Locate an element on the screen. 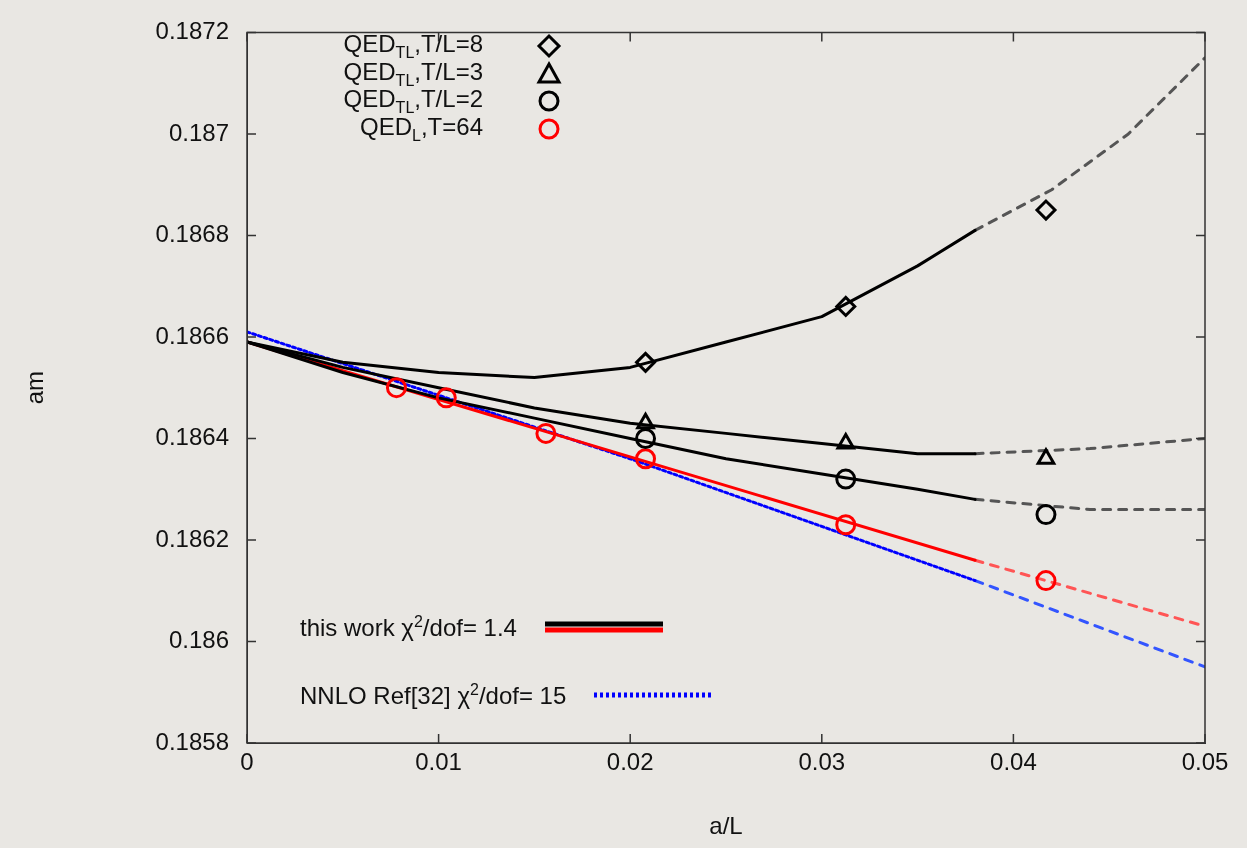  legend-label: this work χ$^{2}$/dof= 1.4 is located at coordinates (408, 627).